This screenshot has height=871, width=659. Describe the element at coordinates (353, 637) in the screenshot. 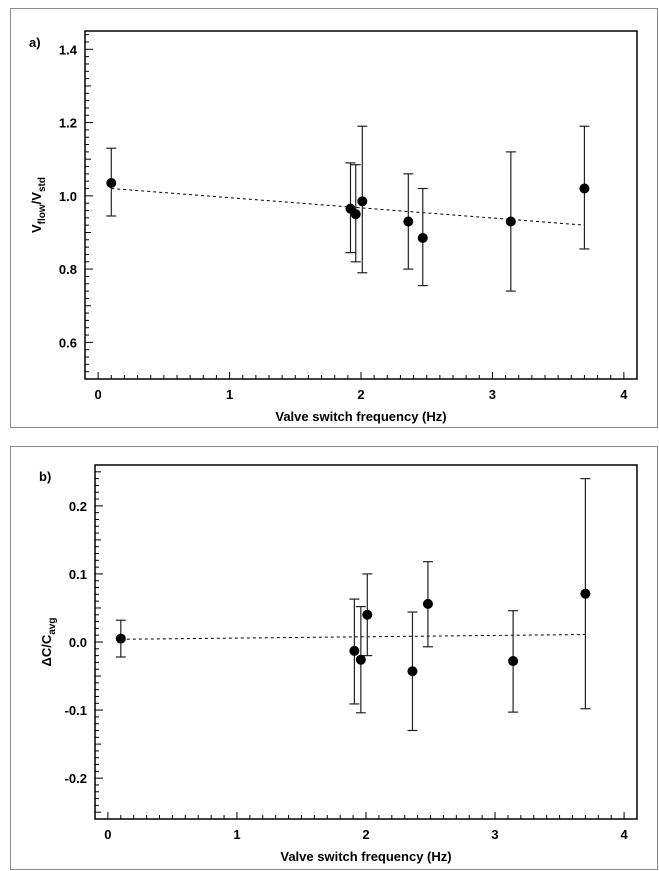

I see `chart-b-fit-line` at that location.